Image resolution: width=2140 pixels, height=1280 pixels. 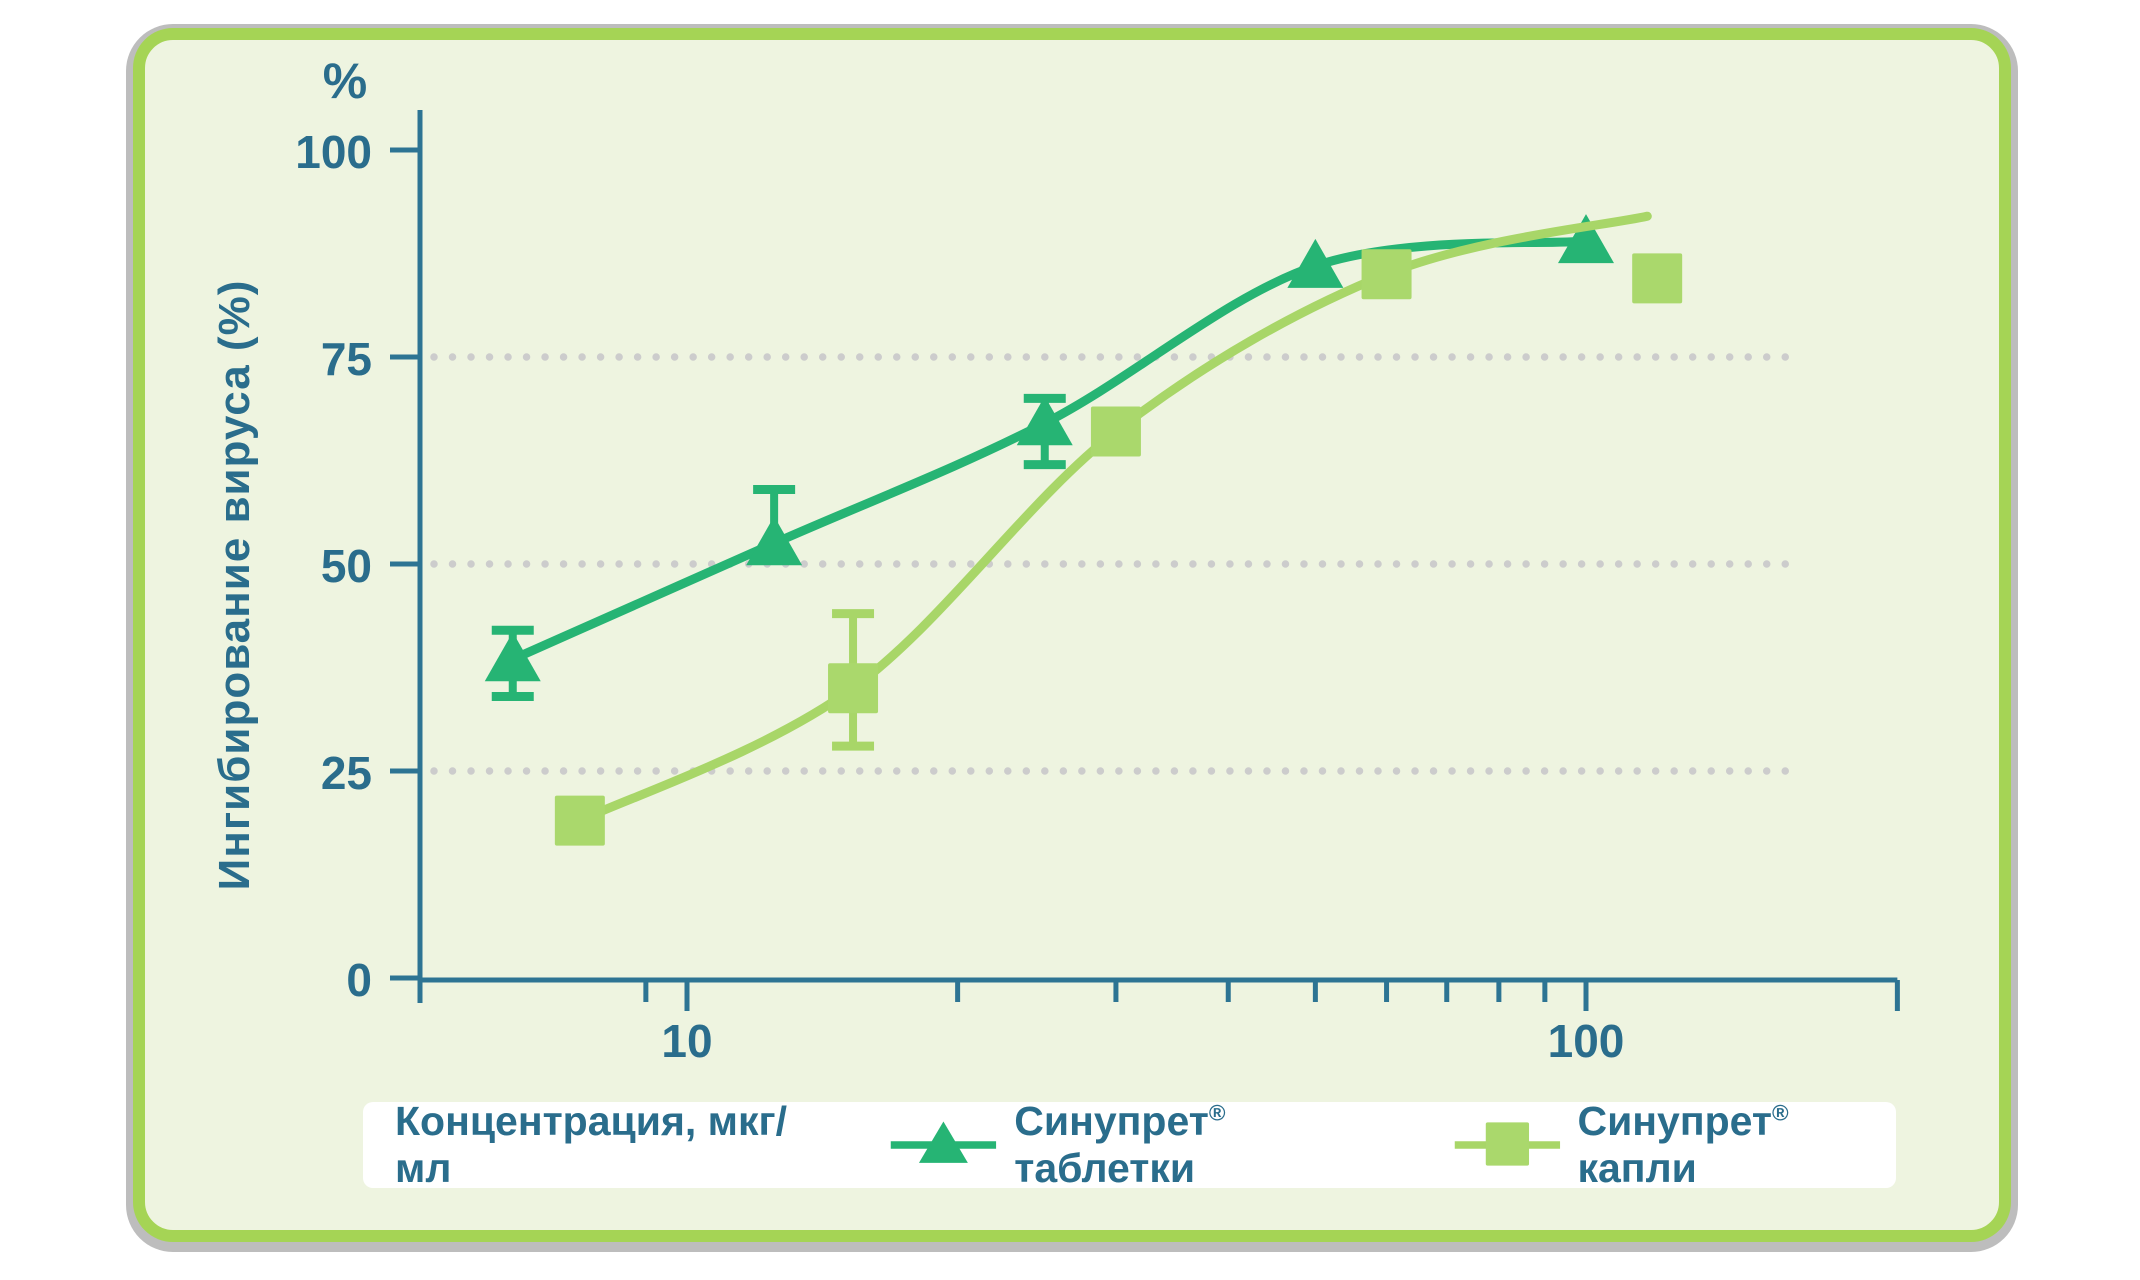 I want to click on y-tick-label-25: 25, so click(x=346, y=773).